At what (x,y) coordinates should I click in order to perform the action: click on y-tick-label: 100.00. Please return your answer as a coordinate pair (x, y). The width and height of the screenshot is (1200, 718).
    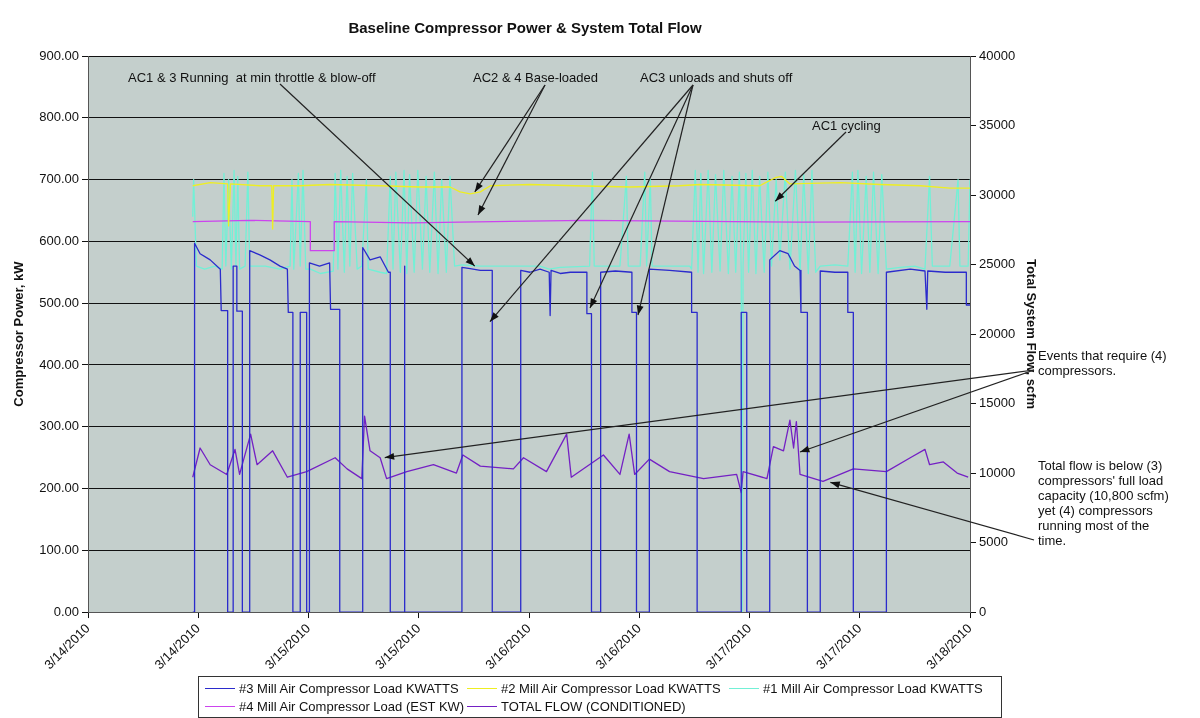
    Looking at the image, I should click on (59, 549).